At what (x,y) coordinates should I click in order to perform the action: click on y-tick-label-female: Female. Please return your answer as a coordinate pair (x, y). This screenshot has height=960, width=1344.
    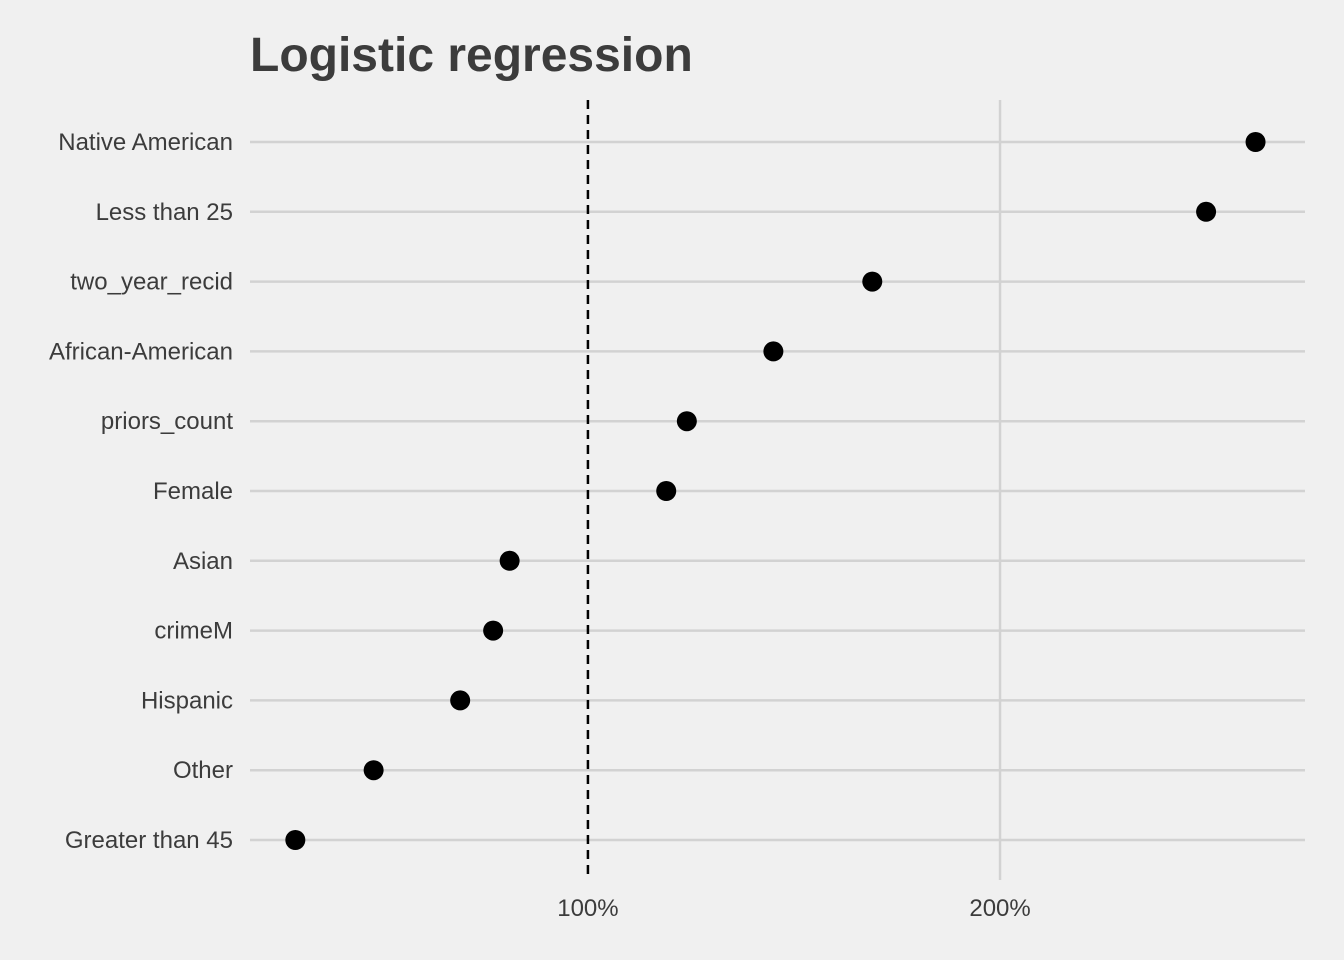
    Looking at the image, I should click on (193, 491).